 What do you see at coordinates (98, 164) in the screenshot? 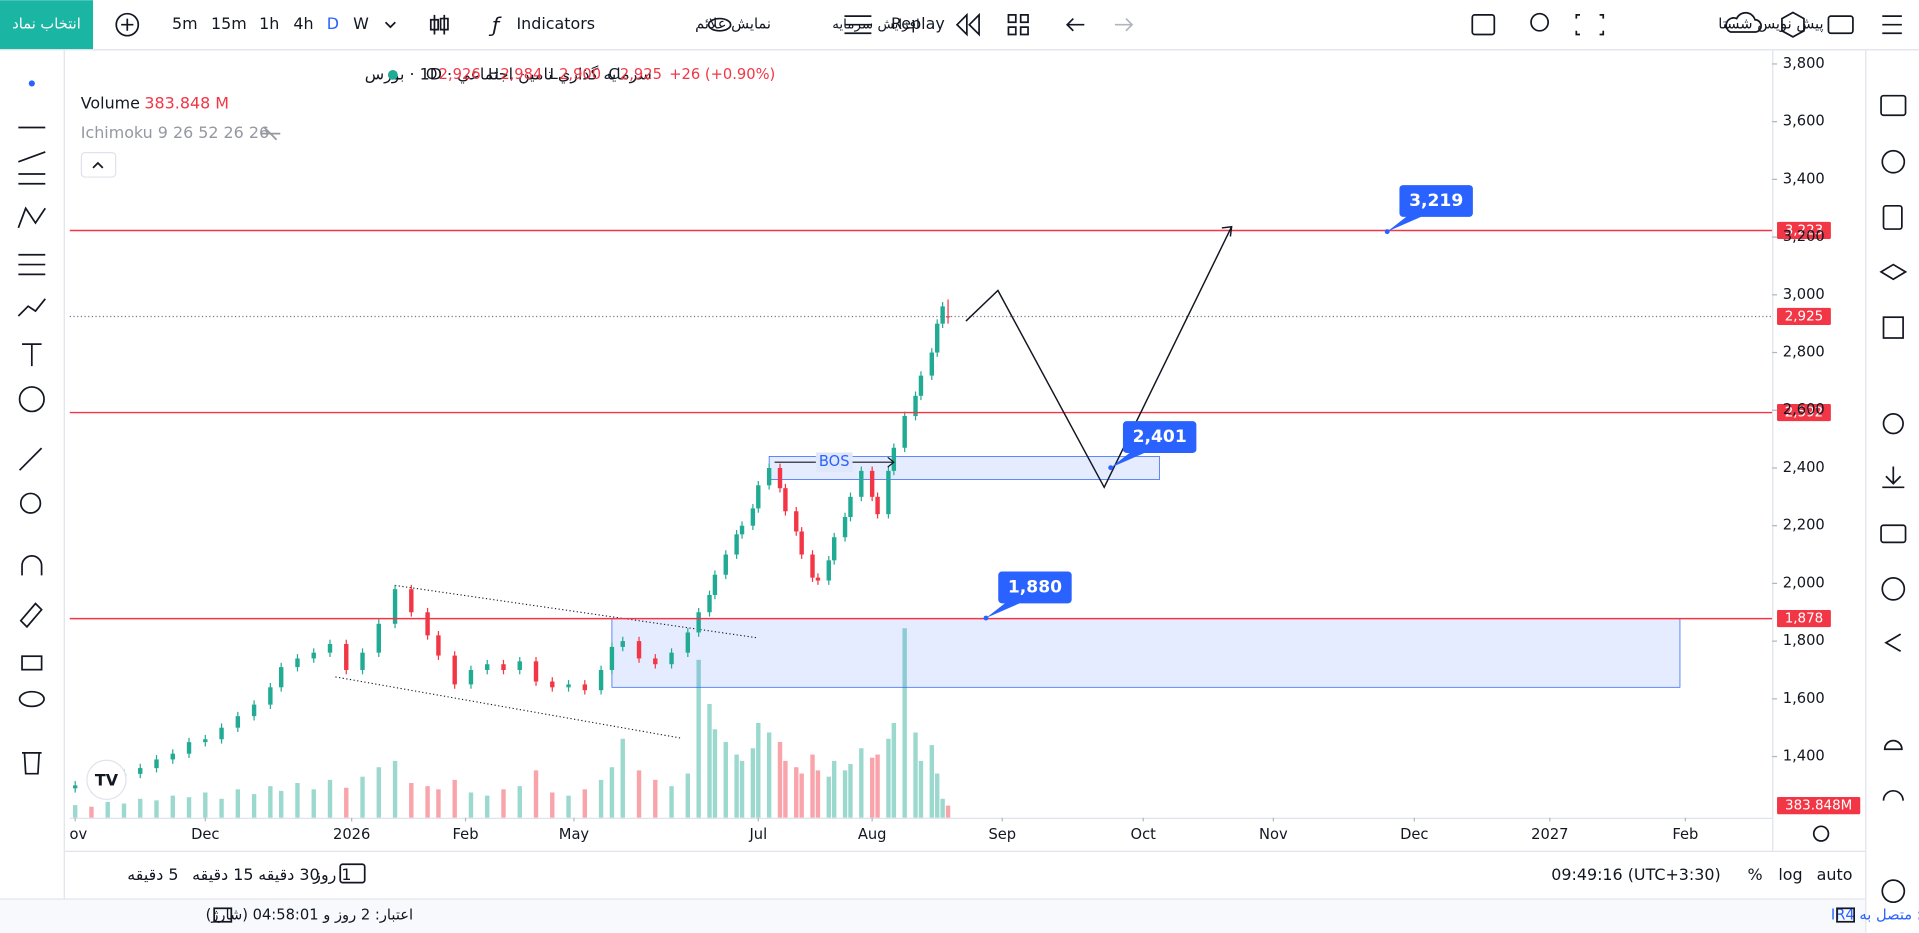
I see `collapse-legend` at bounding box center [98, 164].